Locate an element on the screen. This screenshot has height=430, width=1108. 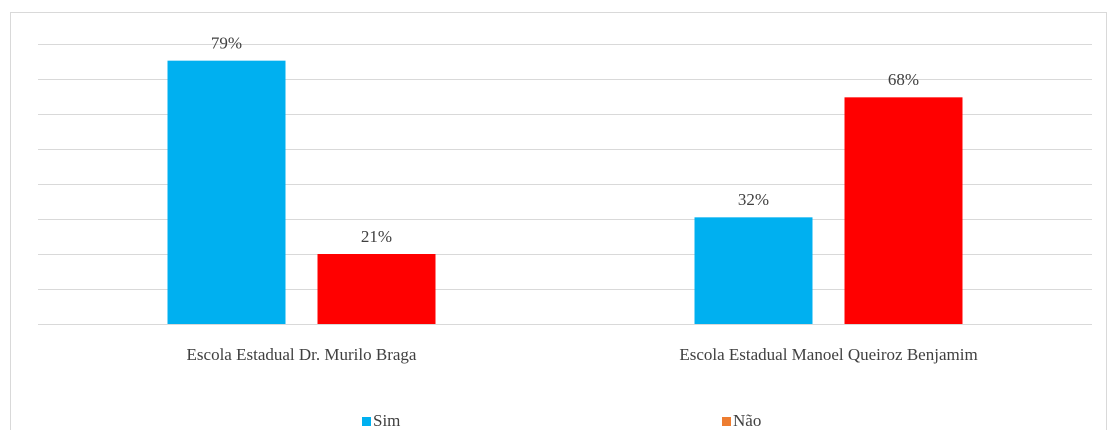
x-tick-label: Escola Estadual Manoel Queiroz Benjamim is located at coordinates (828, 354).